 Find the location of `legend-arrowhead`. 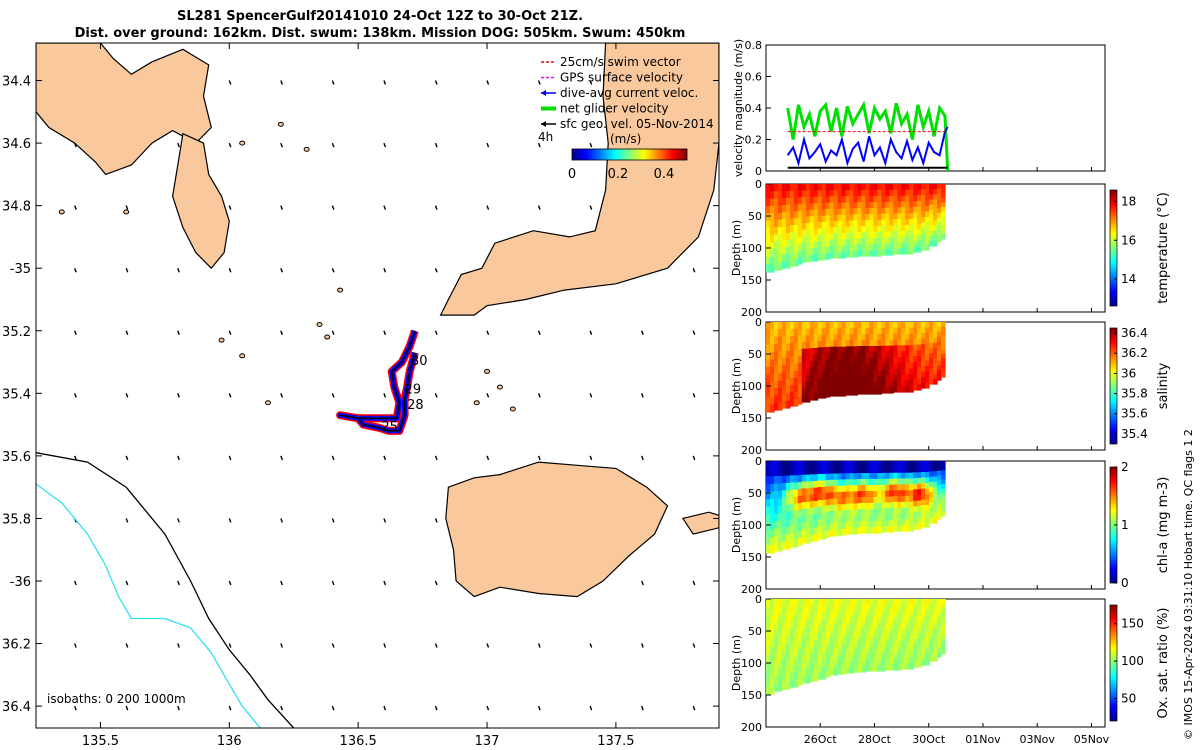

legend-arrowhead is located at coordinates (543, 124).